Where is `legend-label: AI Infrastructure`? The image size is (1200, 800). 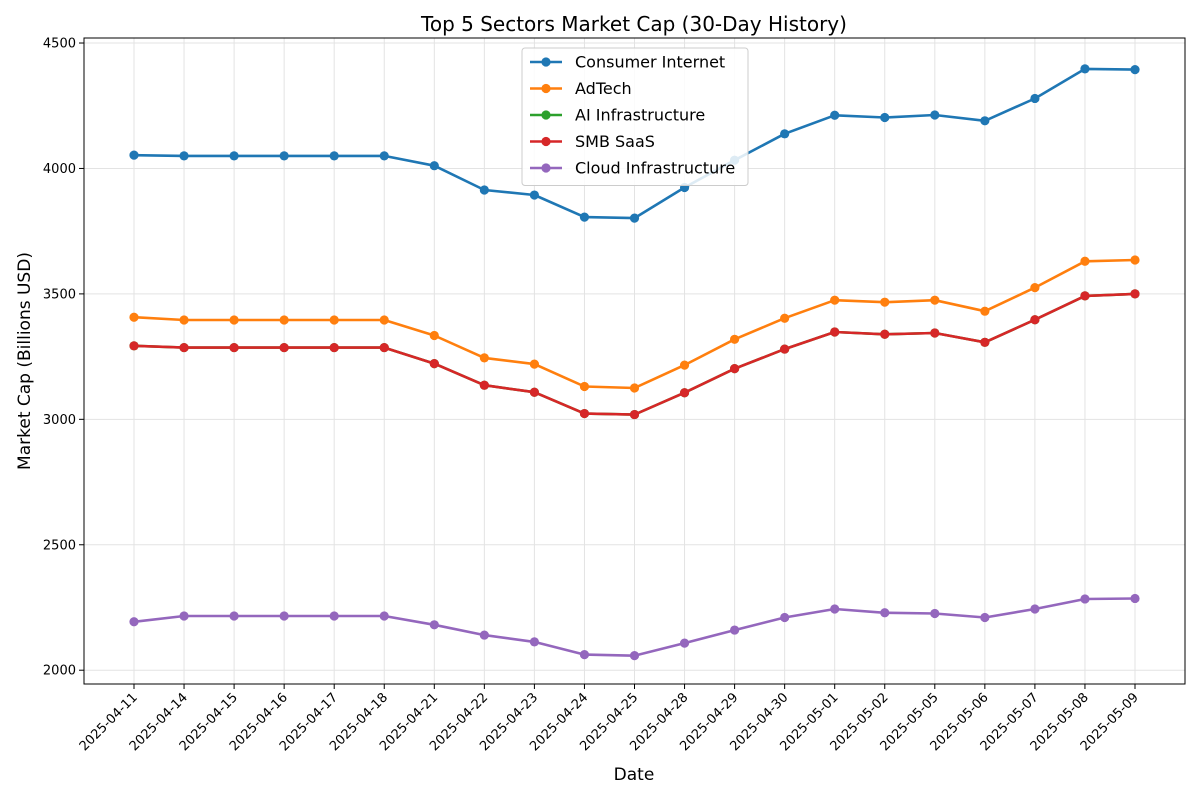
legend-label: AI Infrastructure is located at coordinates (640, 115).